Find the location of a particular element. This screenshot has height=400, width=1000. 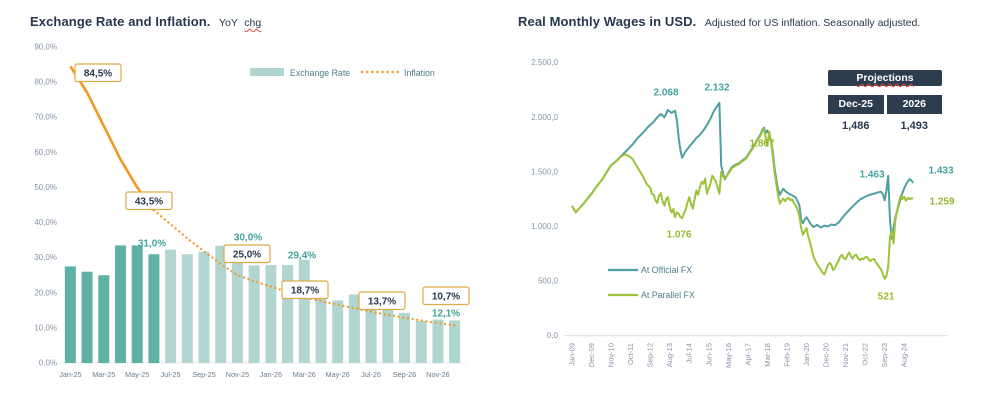

projection-value-dec-25: 1,486 is located at coordinates (855, 126).